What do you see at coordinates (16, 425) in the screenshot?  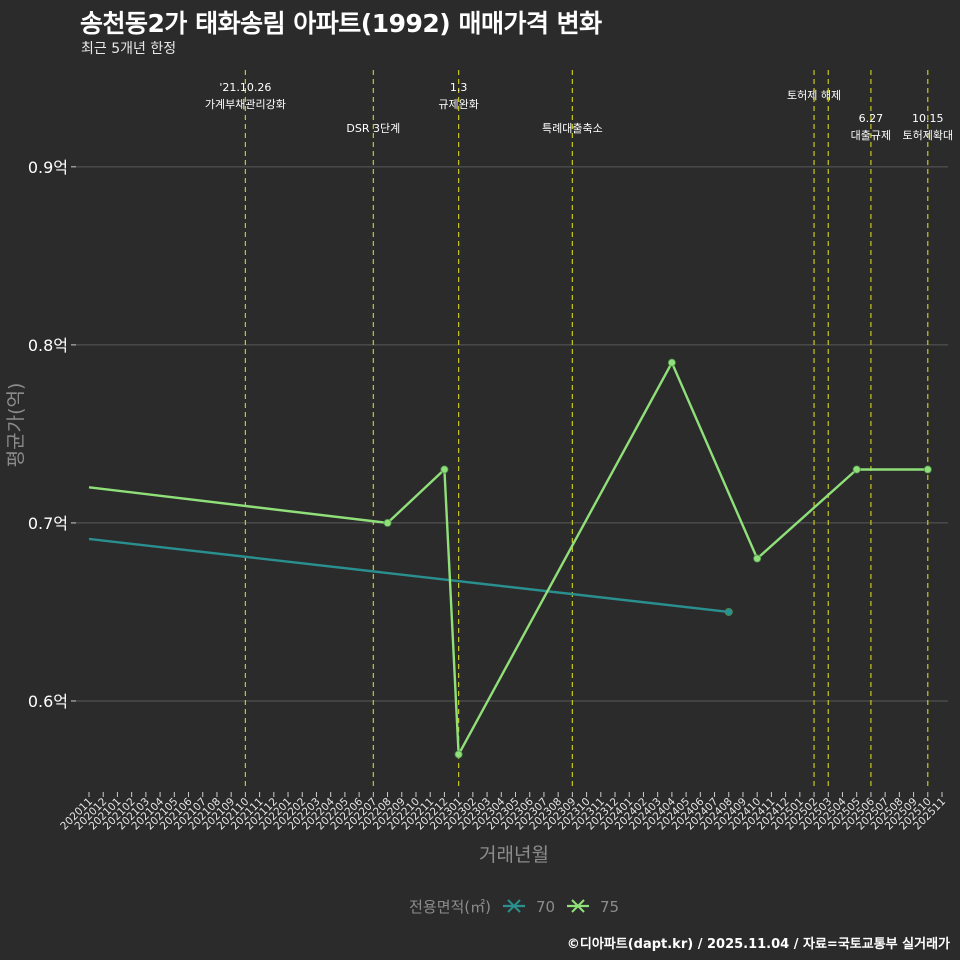 I see `y-axis-title: 평균가(억)` at bounding box center [16, 425].